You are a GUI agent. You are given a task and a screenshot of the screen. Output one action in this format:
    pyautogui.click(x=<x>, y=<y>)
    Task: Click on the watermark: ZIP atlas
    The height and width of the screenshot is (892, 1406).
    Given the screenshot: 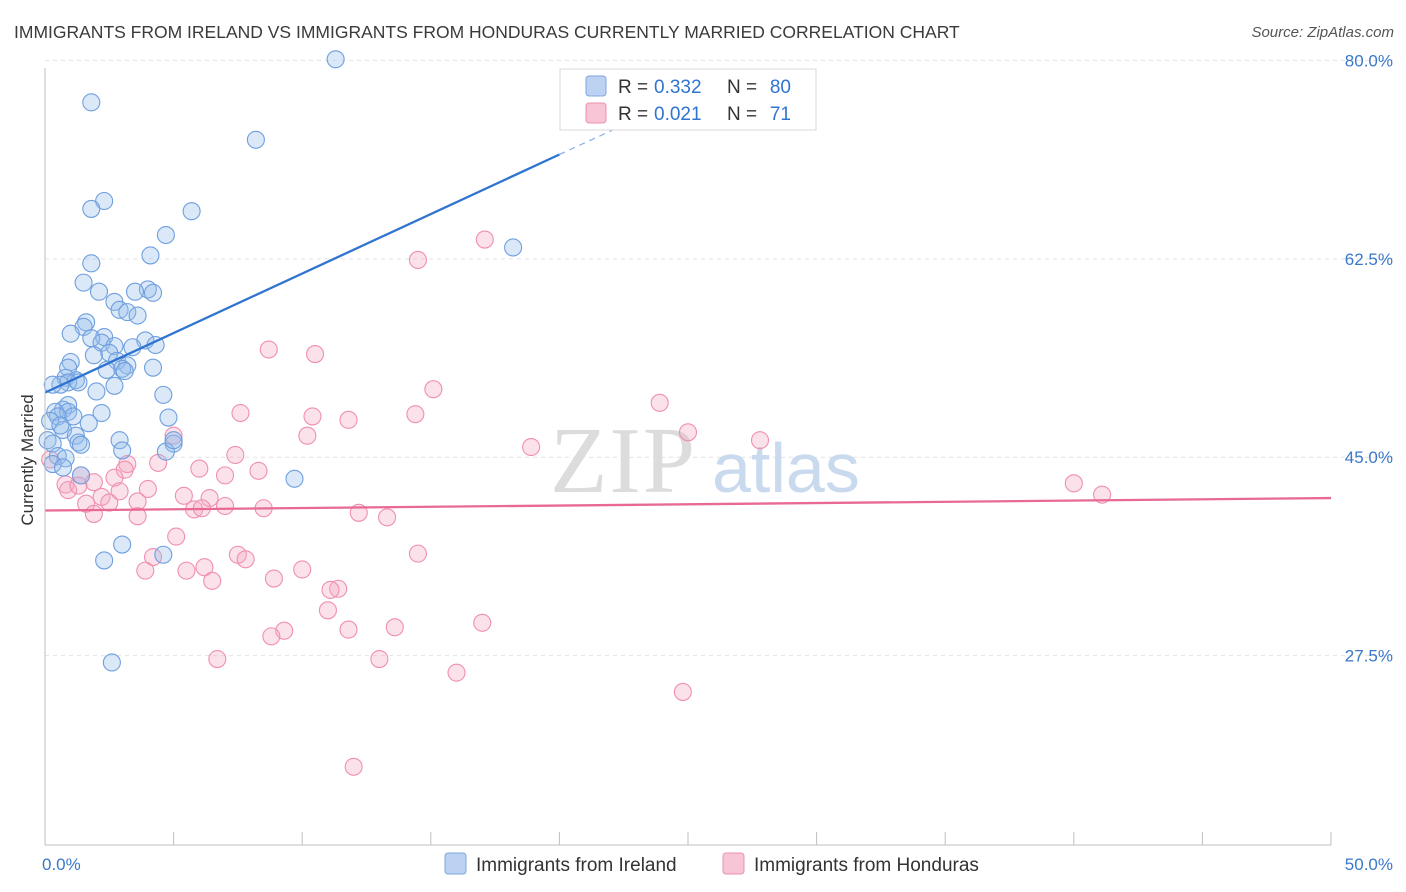 What is the action you would take?
    pyautogui.click(x=705, y=461)
    